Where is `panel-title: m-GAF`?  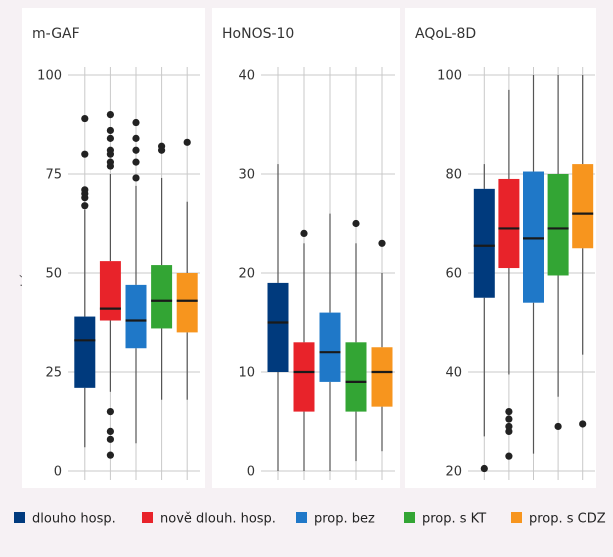
panel-title: m-GAF is located at coordinates (56, 34).